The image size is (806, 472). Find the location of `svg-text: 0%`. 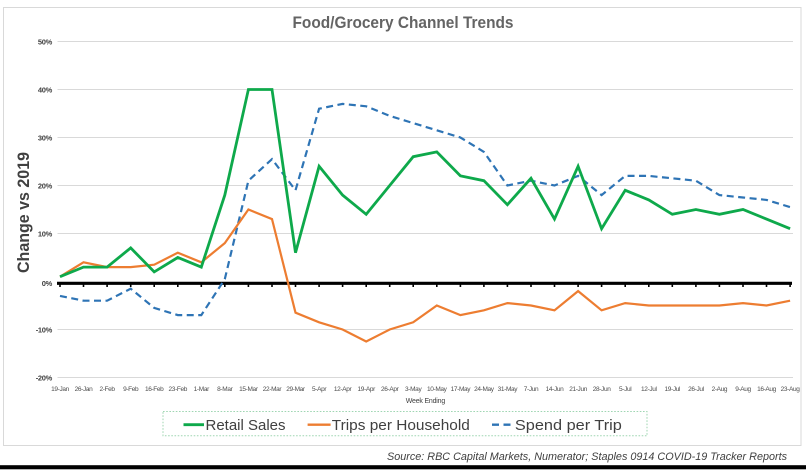

svg-text: 0% is located at coordinates (47, 283).